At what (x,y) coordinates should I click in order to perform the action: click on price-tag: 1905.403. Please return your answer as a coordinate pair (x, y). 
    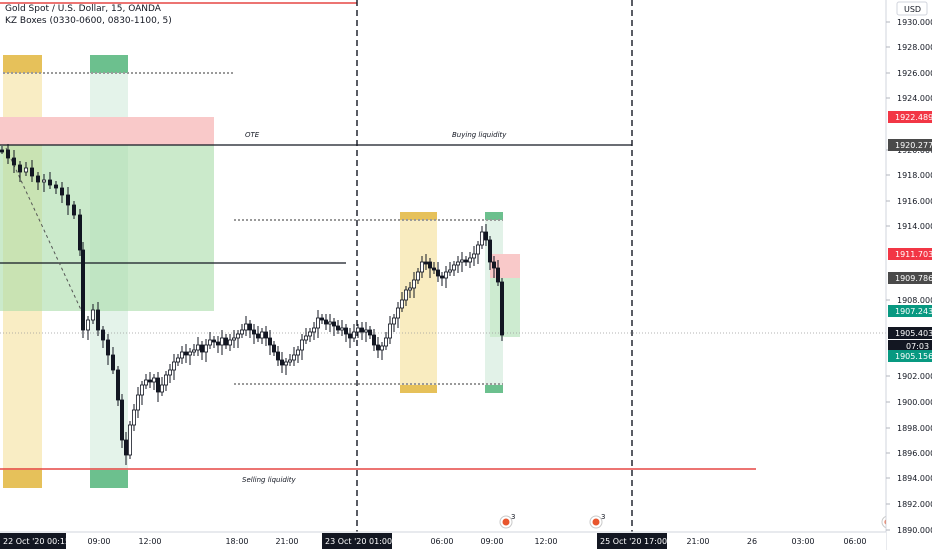
    Looking at the image, I should click on (910, 333).